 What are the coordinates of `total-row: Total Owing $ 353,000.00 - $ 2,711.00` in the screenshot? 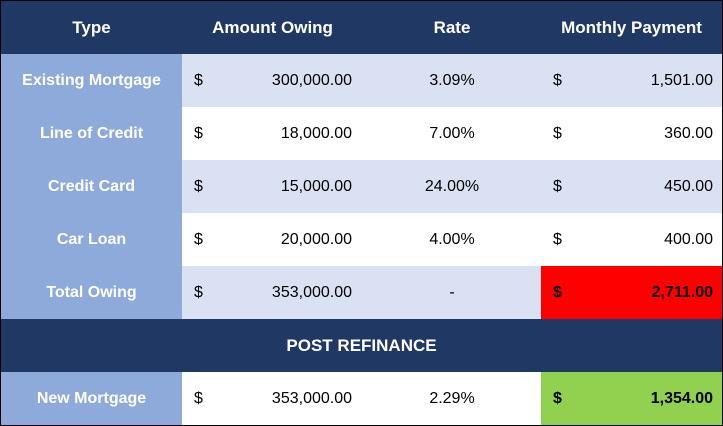 It's located at (361, 292).